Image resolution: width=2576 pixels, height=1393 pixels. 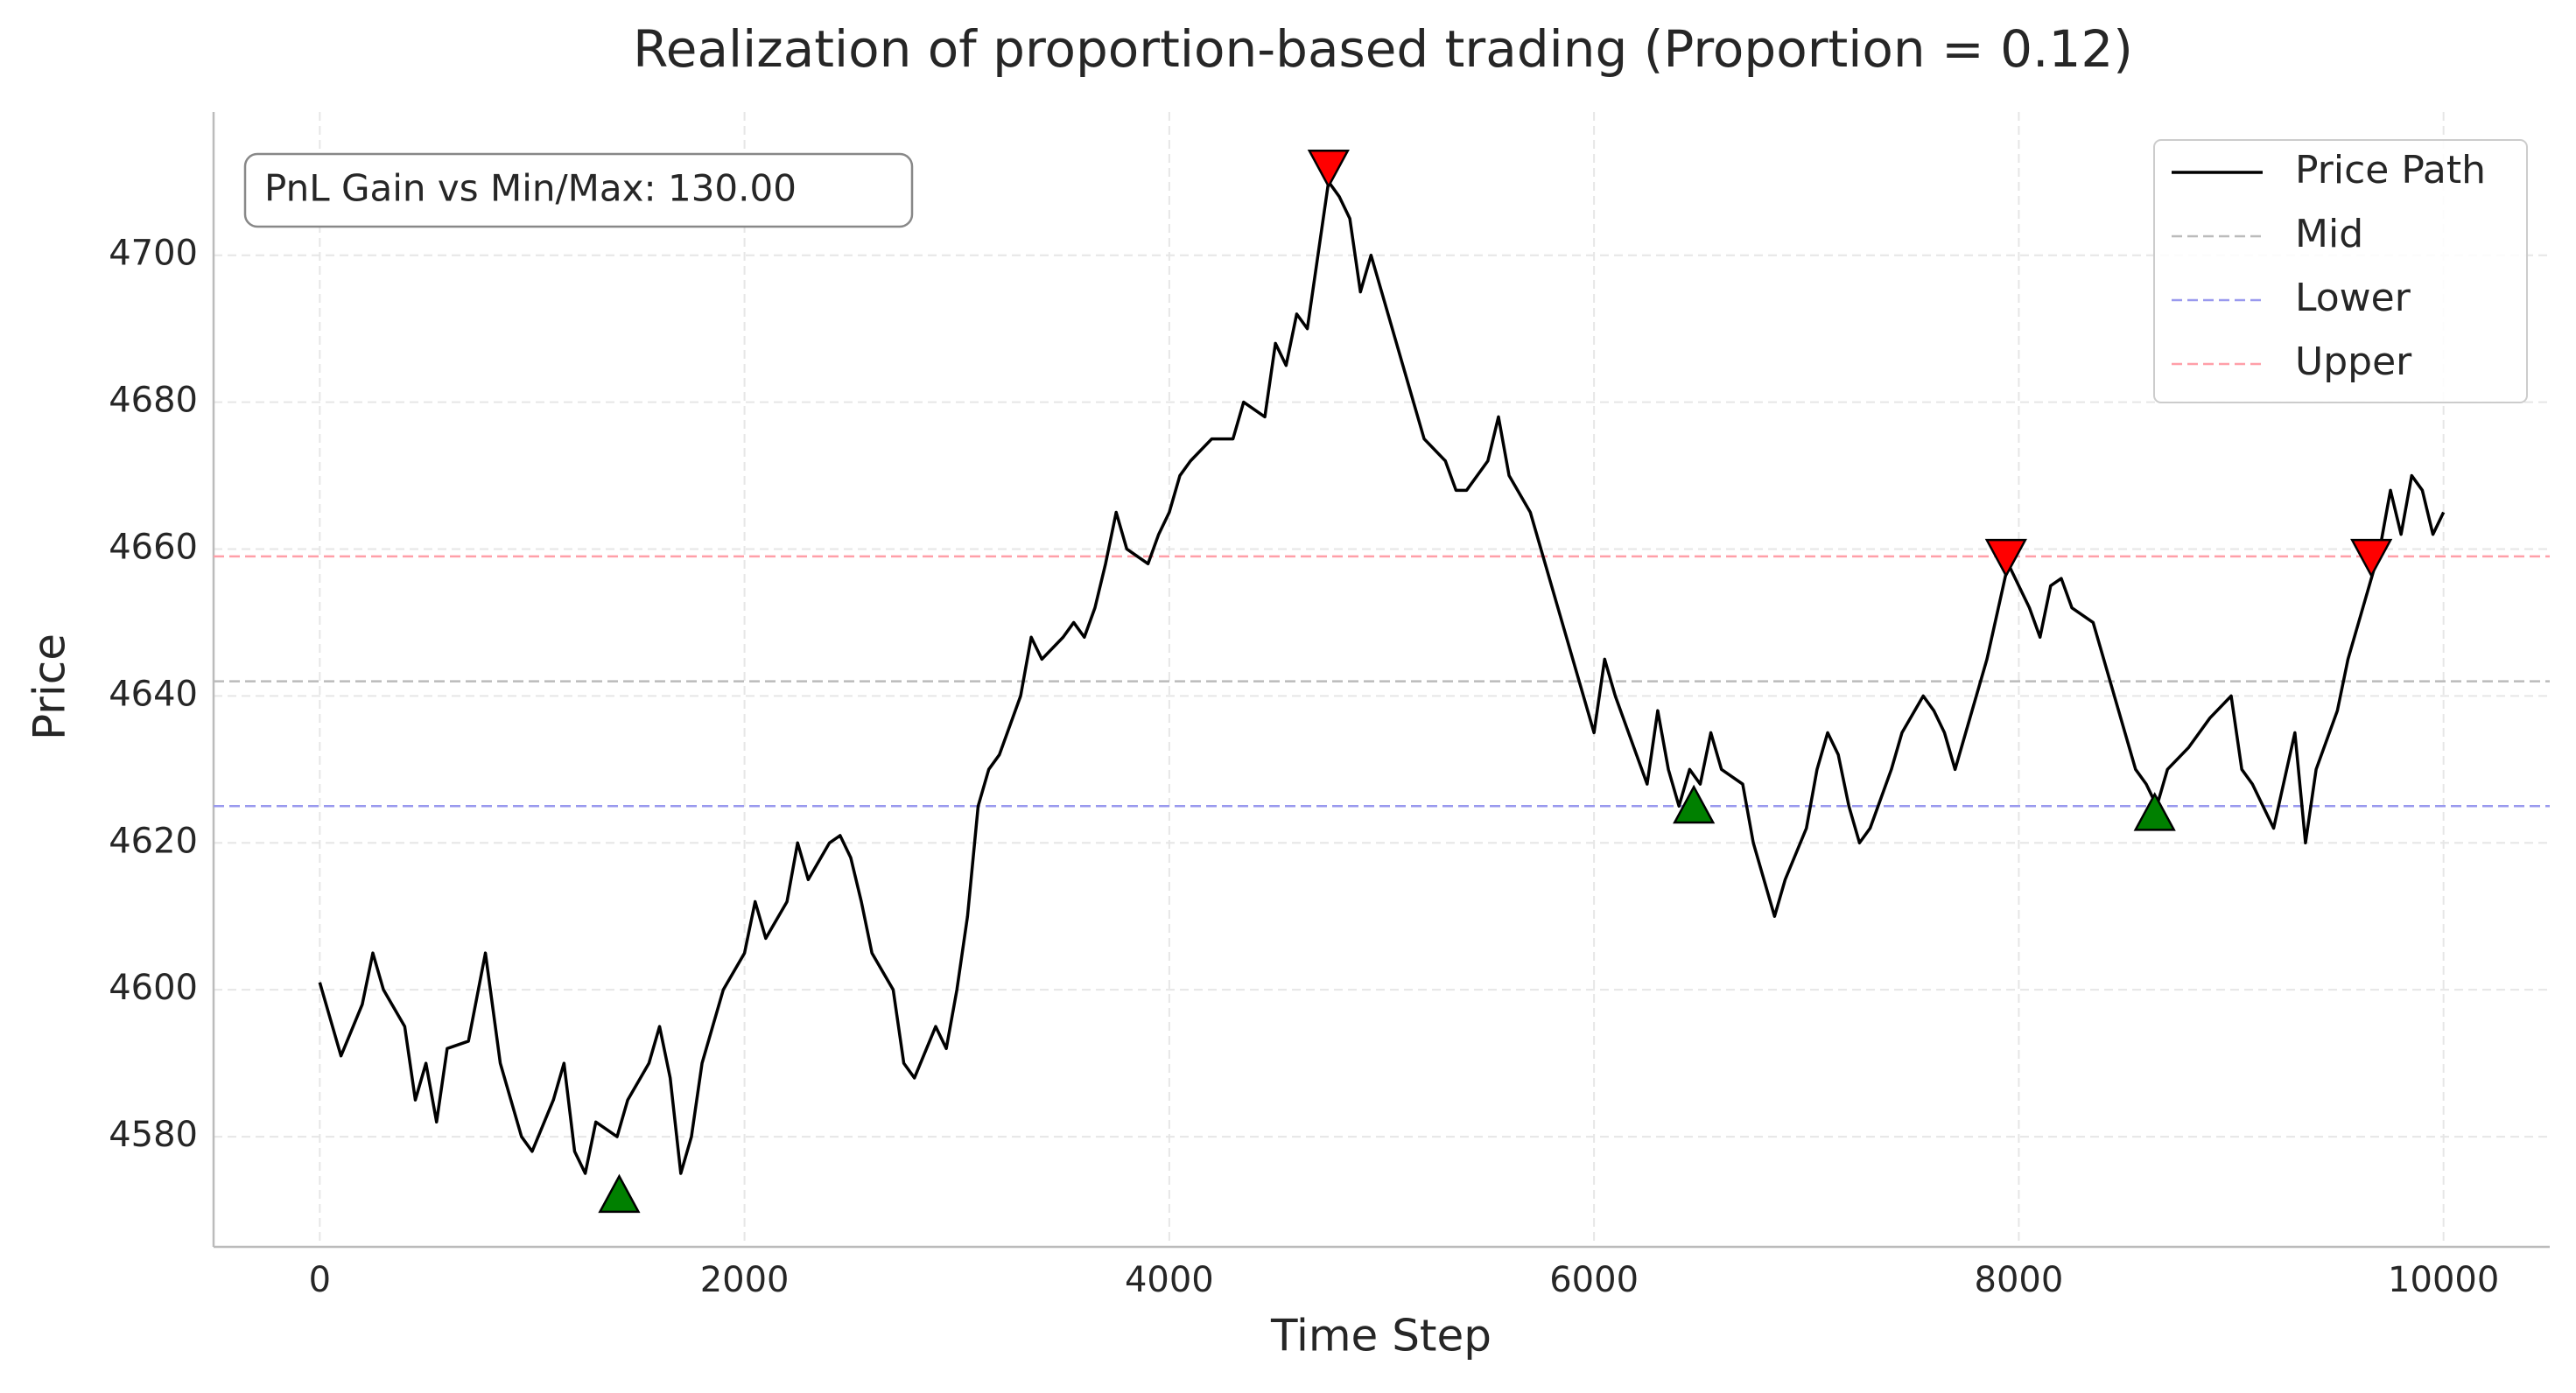 What do you see at coordinates (50, 687) in the screenshot?
I see `y-axis-label: Price` at bounding box center [50, 687].